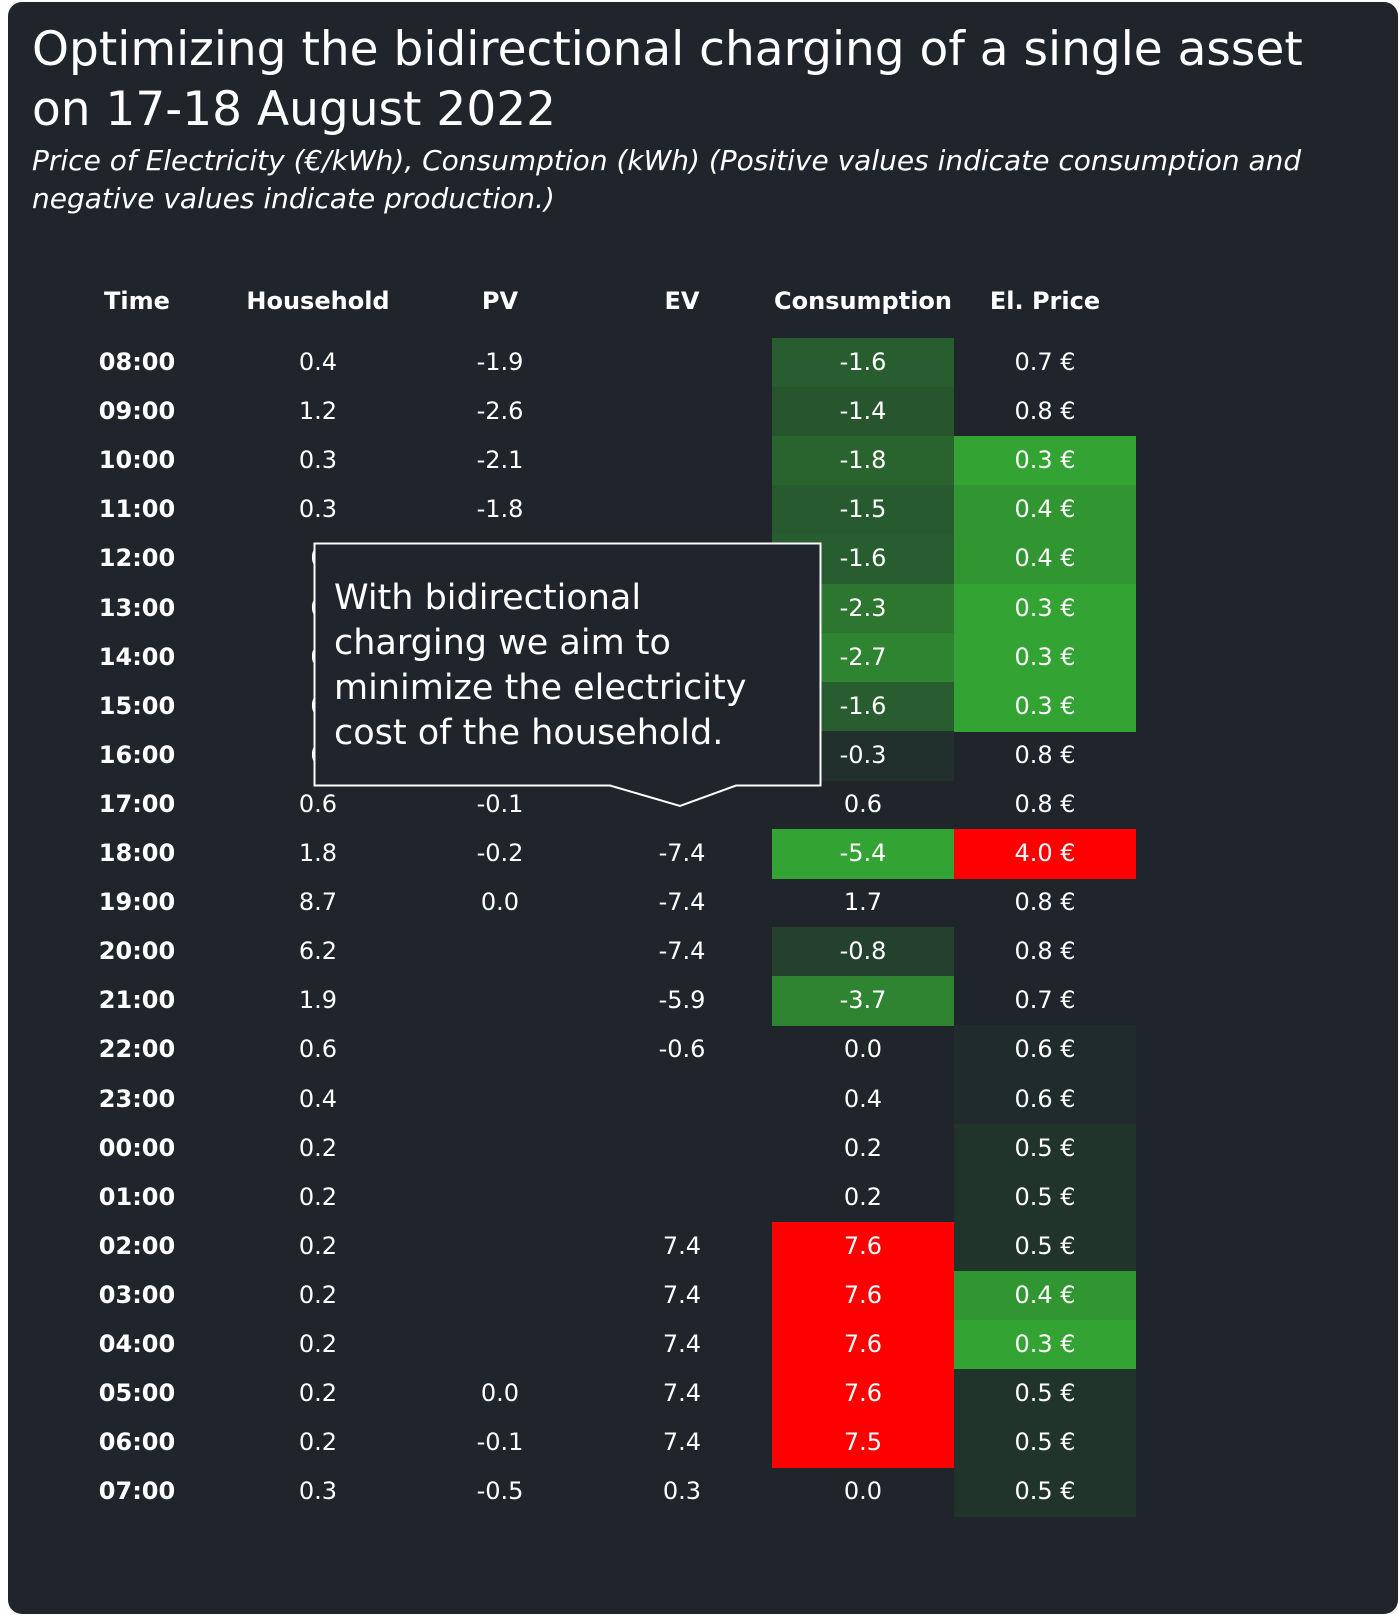  Describe the element at coordinates (137, 301) in the screenshot. I see `header-time: Time` at that location.